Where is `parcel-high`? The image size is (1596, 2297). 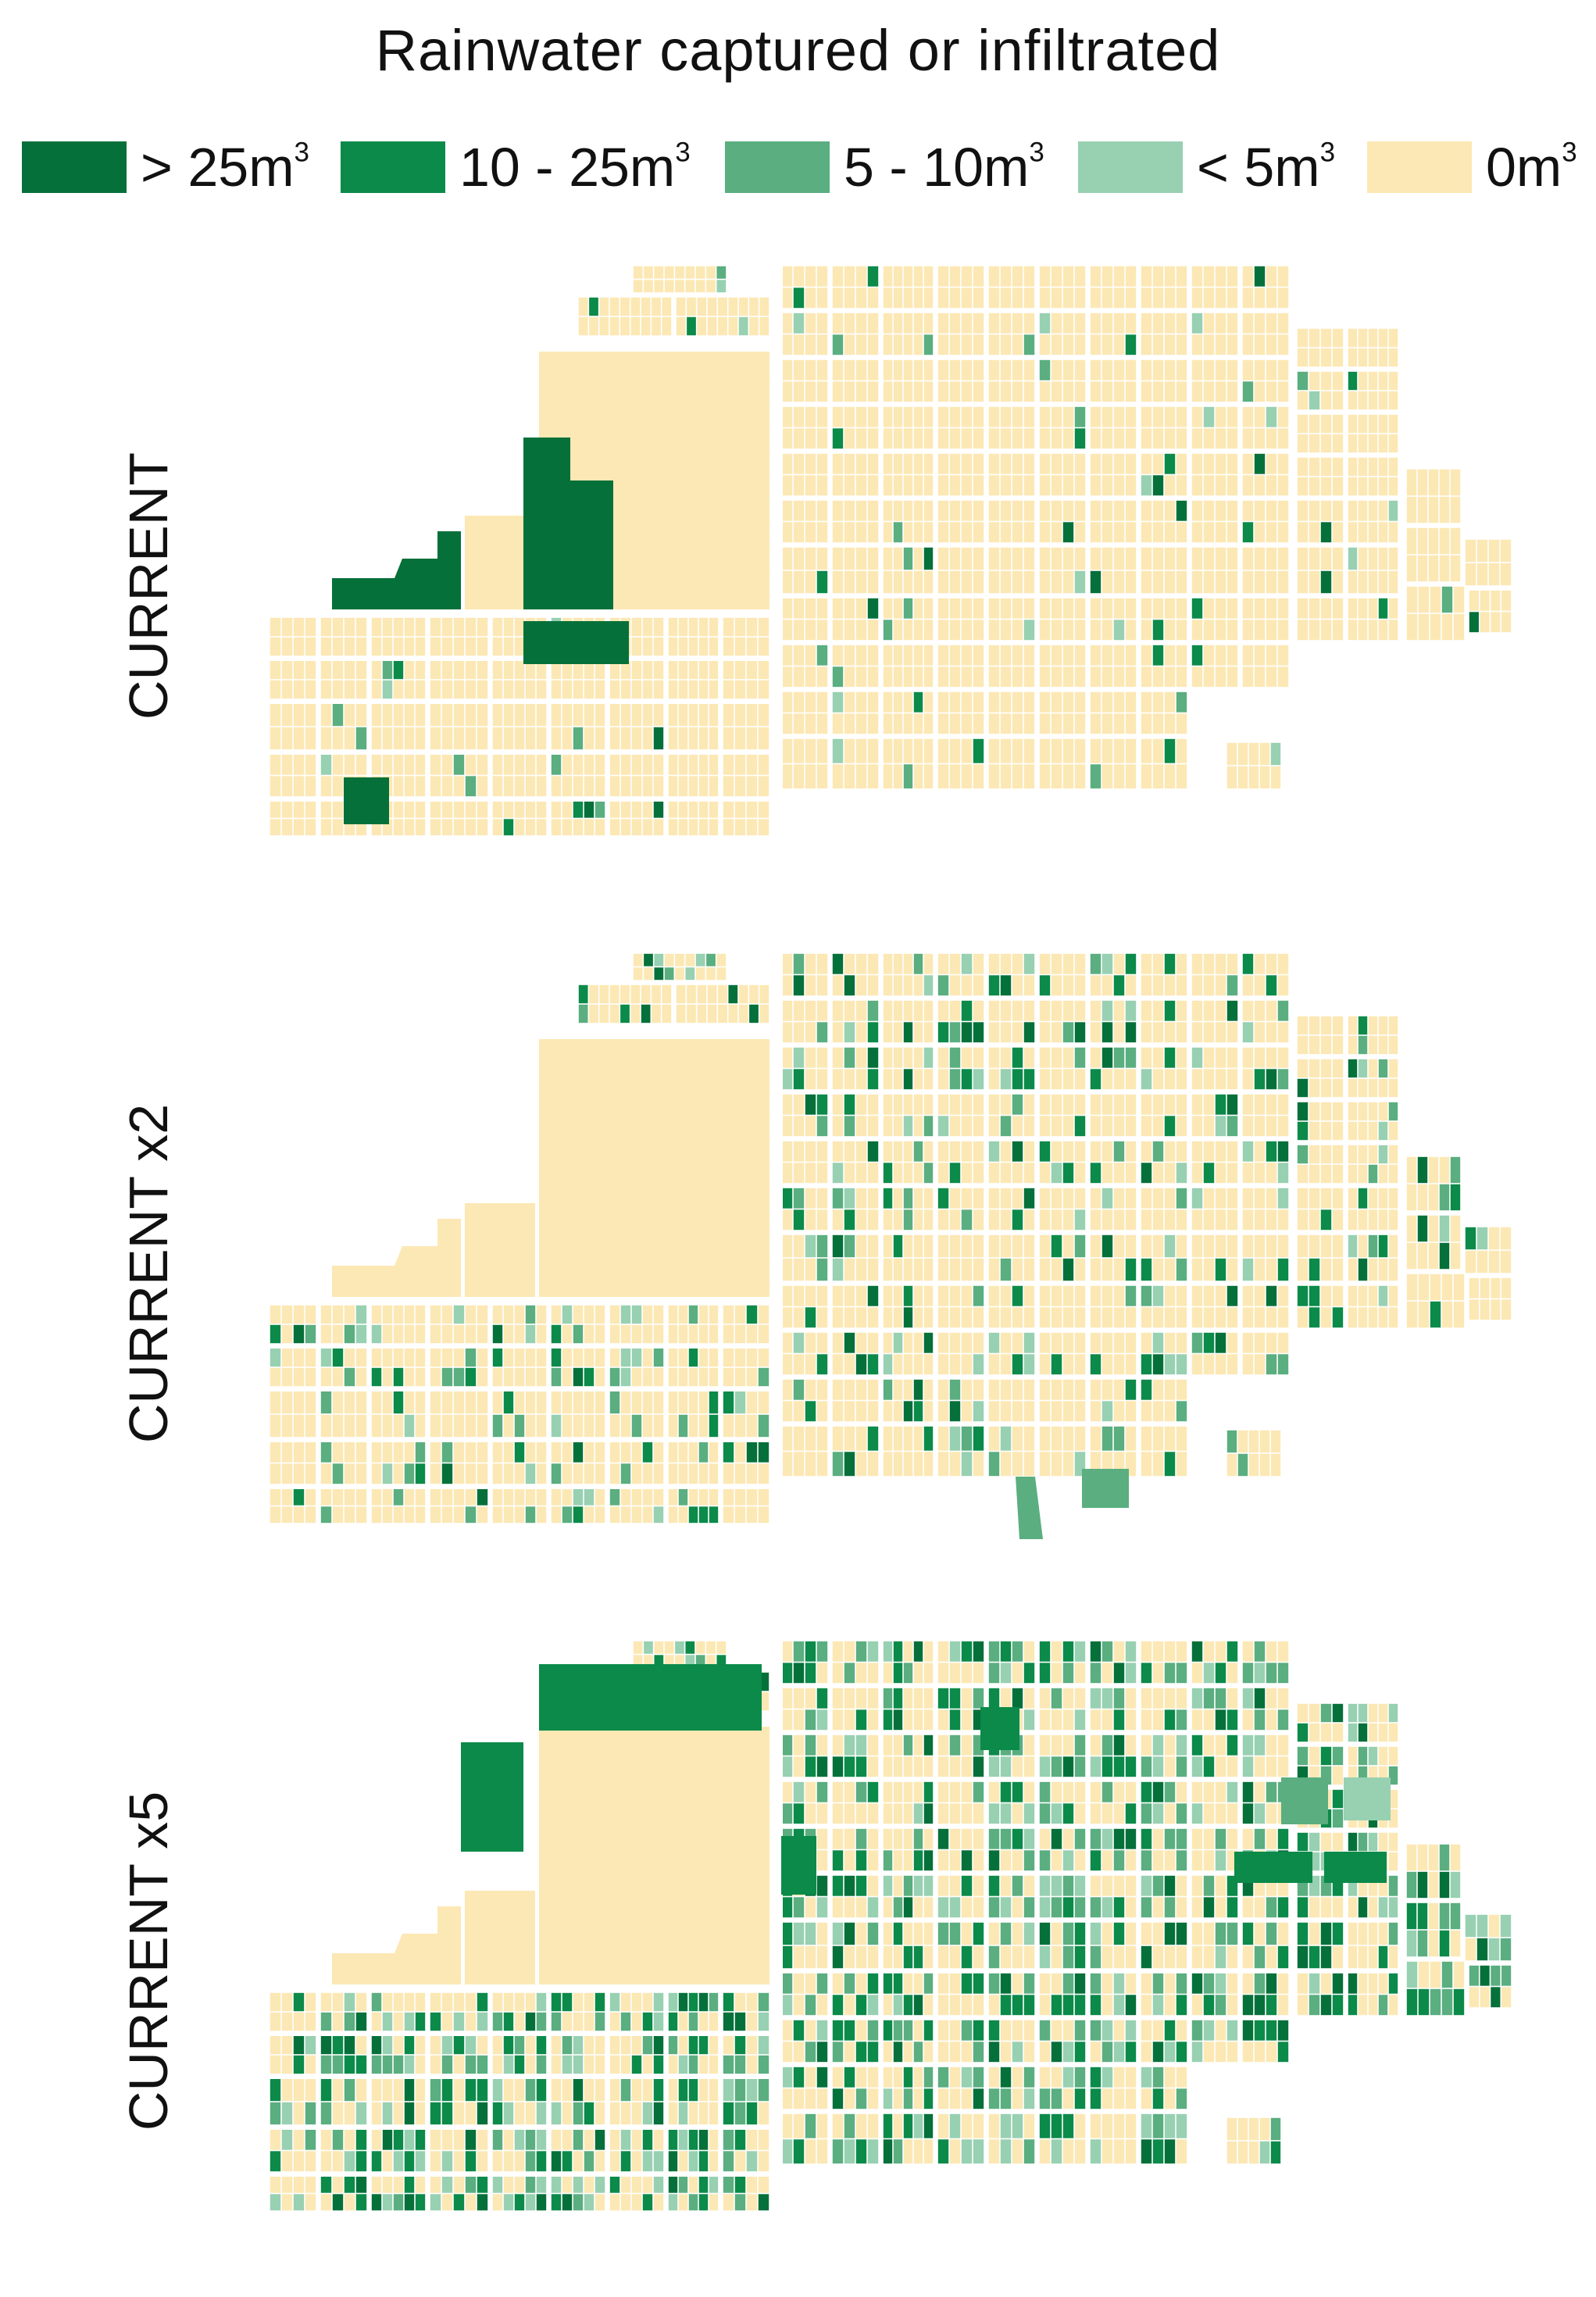 parcel-high is located at coordinates (1355, 1867).